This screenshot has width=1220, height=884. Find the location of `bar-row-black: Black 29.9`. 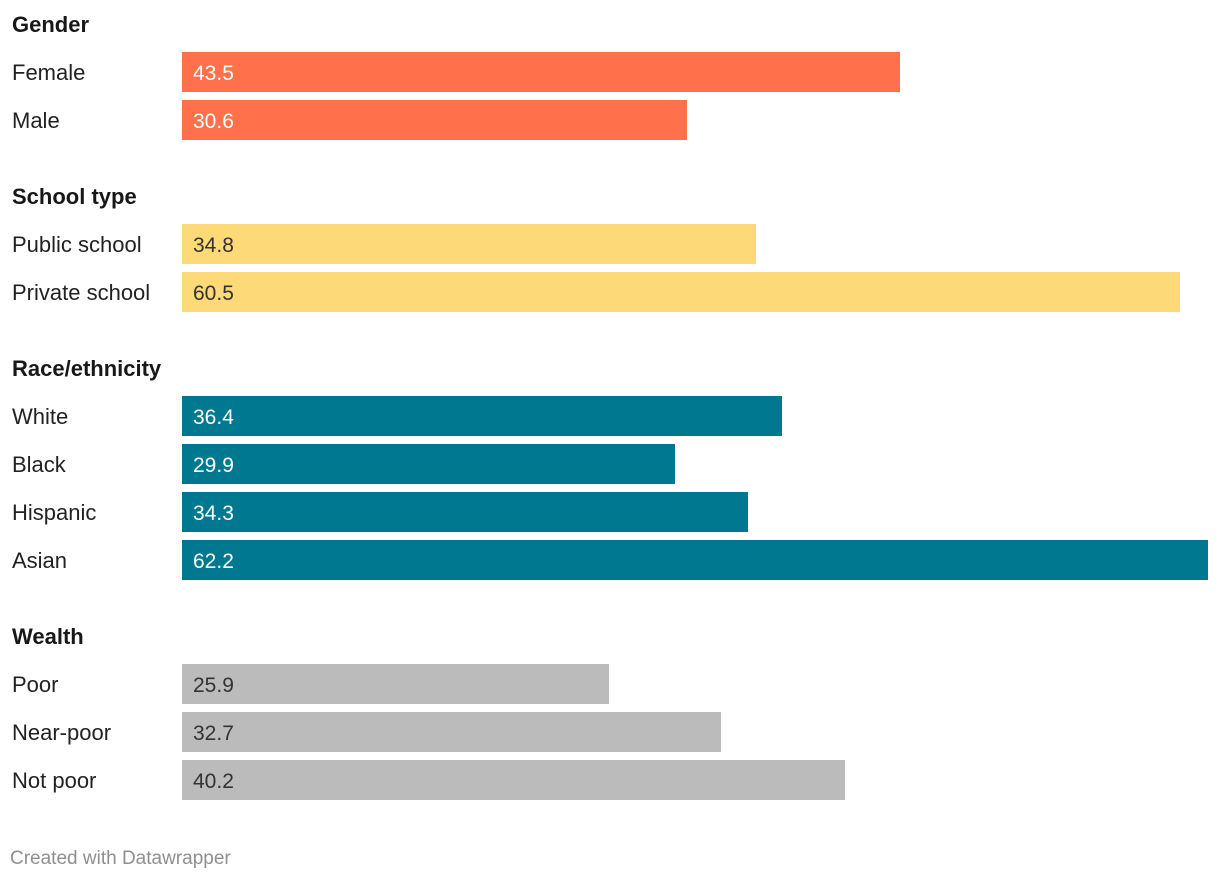

bar-row-black: Black 29.9 is located at coordinates (343, 464).